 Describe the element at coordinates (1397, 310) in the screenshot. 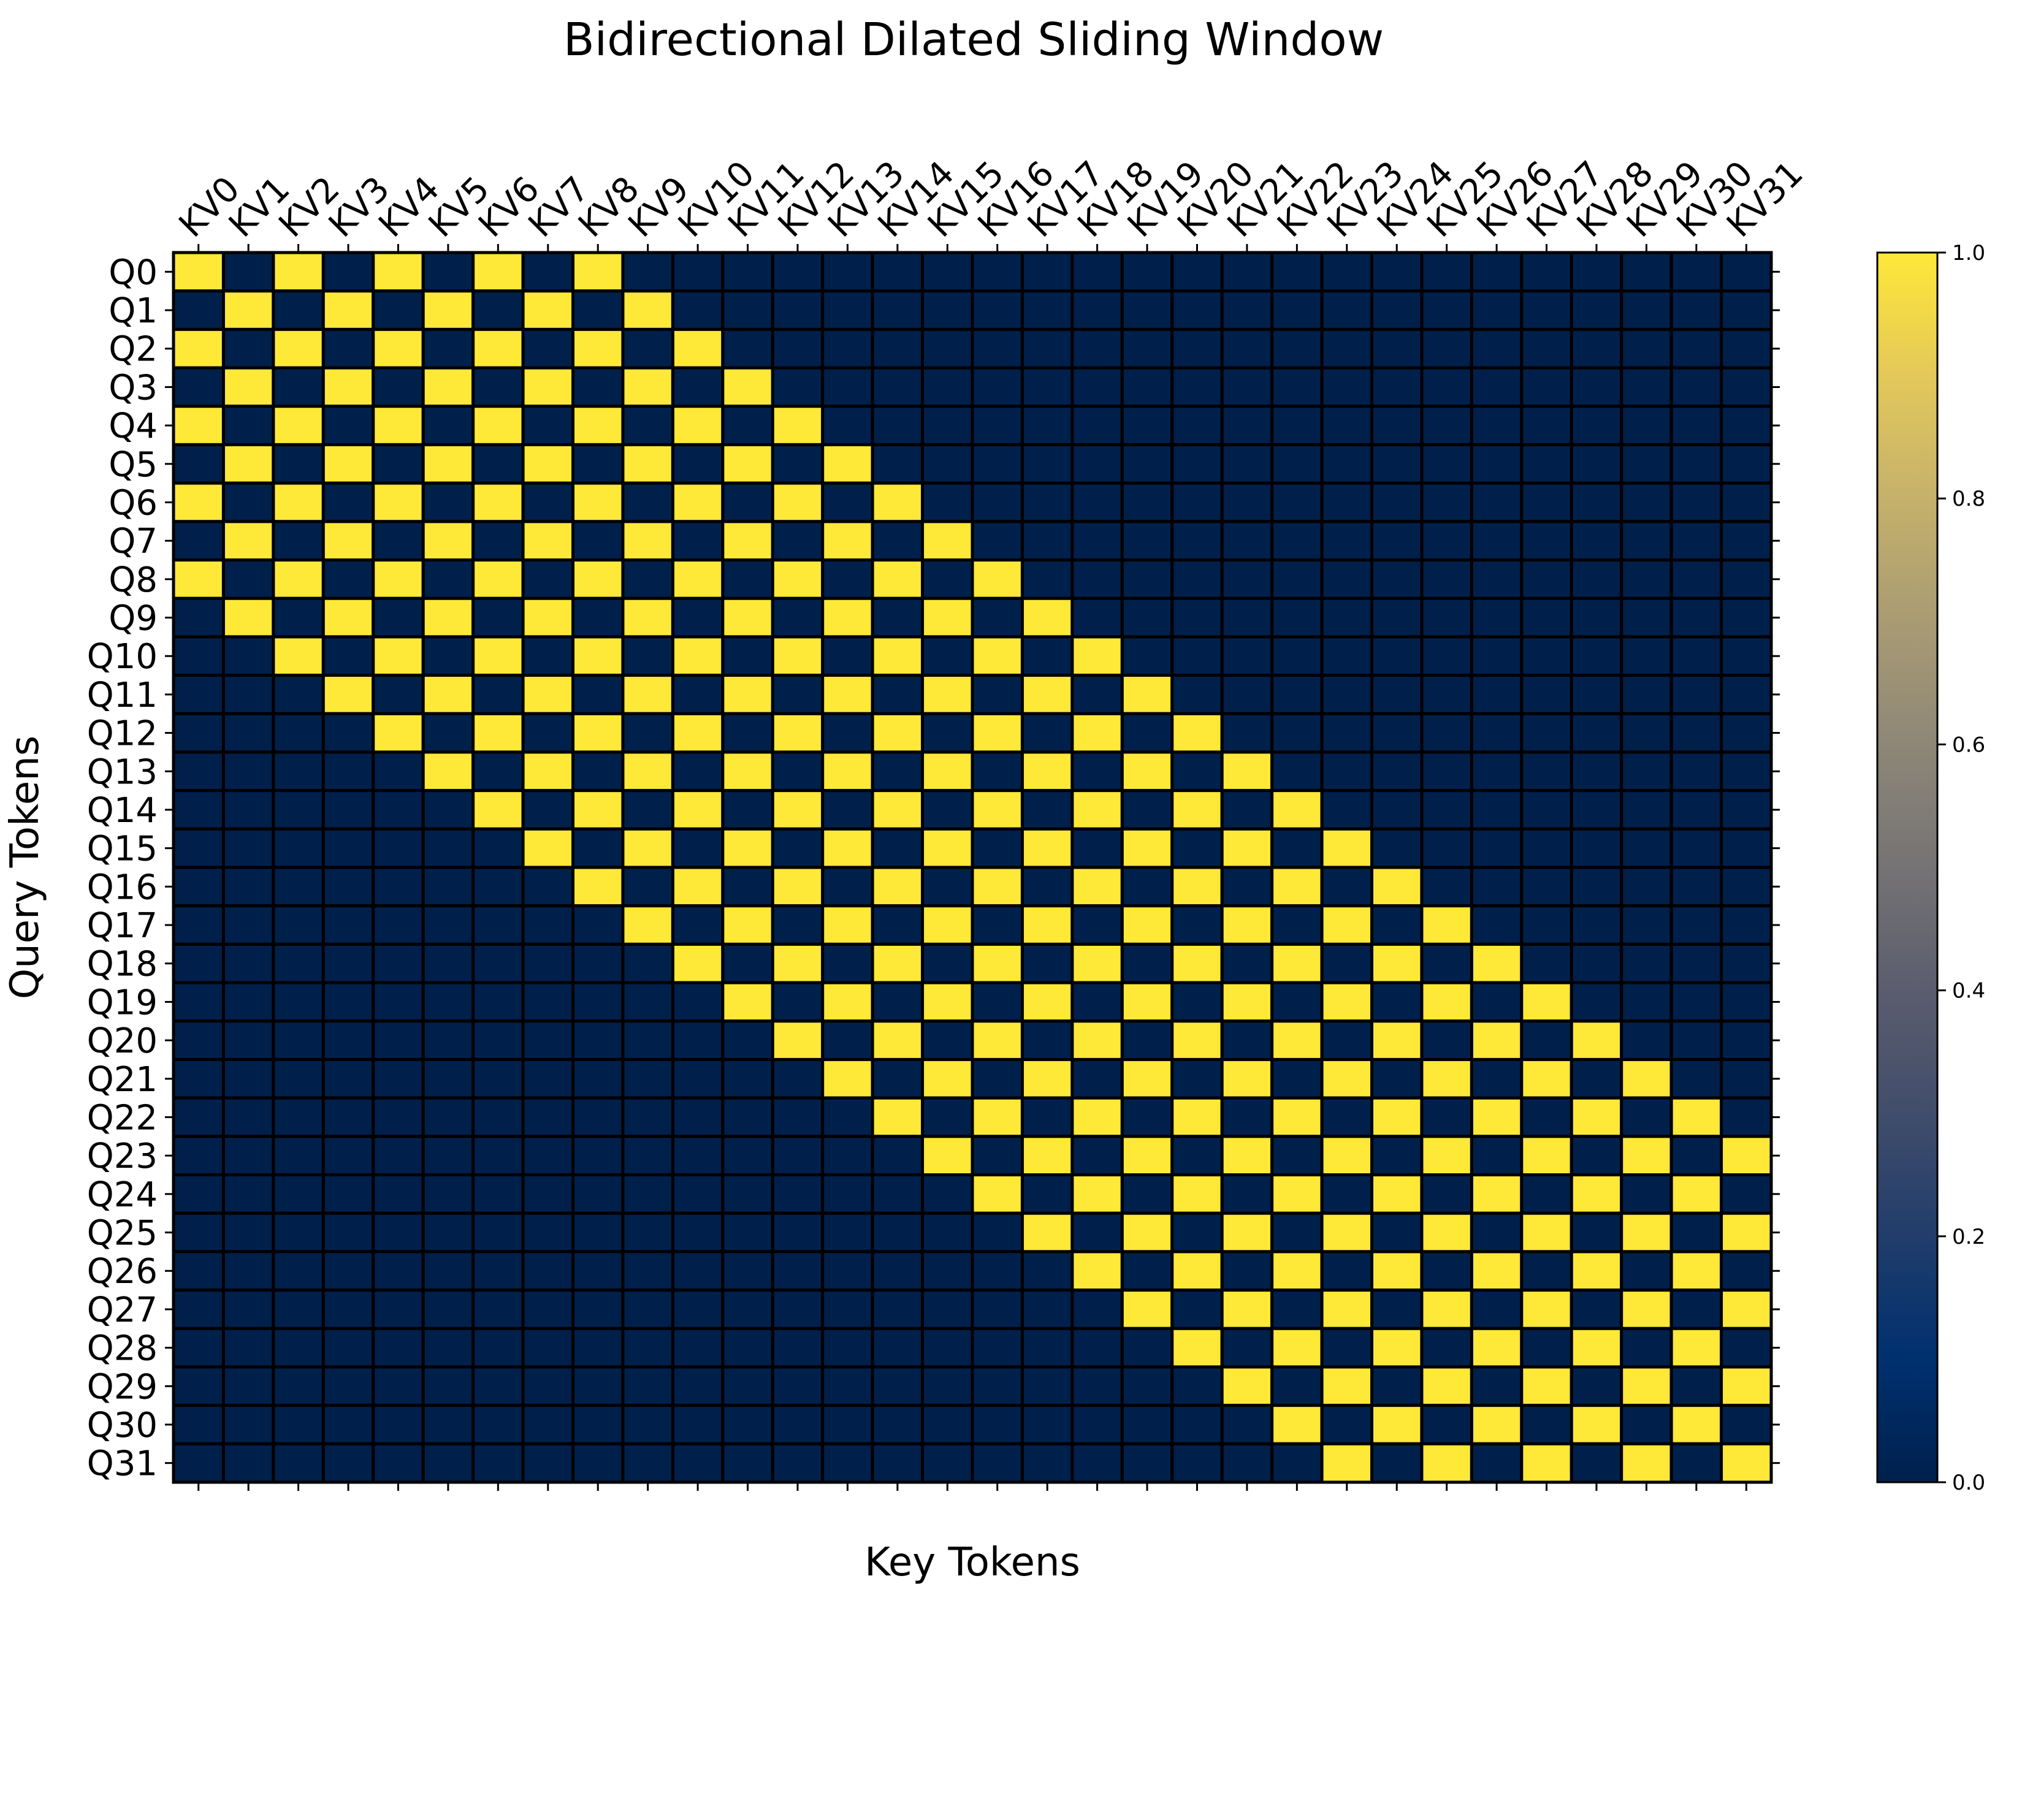

I see `heatmap-cell-q1-kv24` at that location.